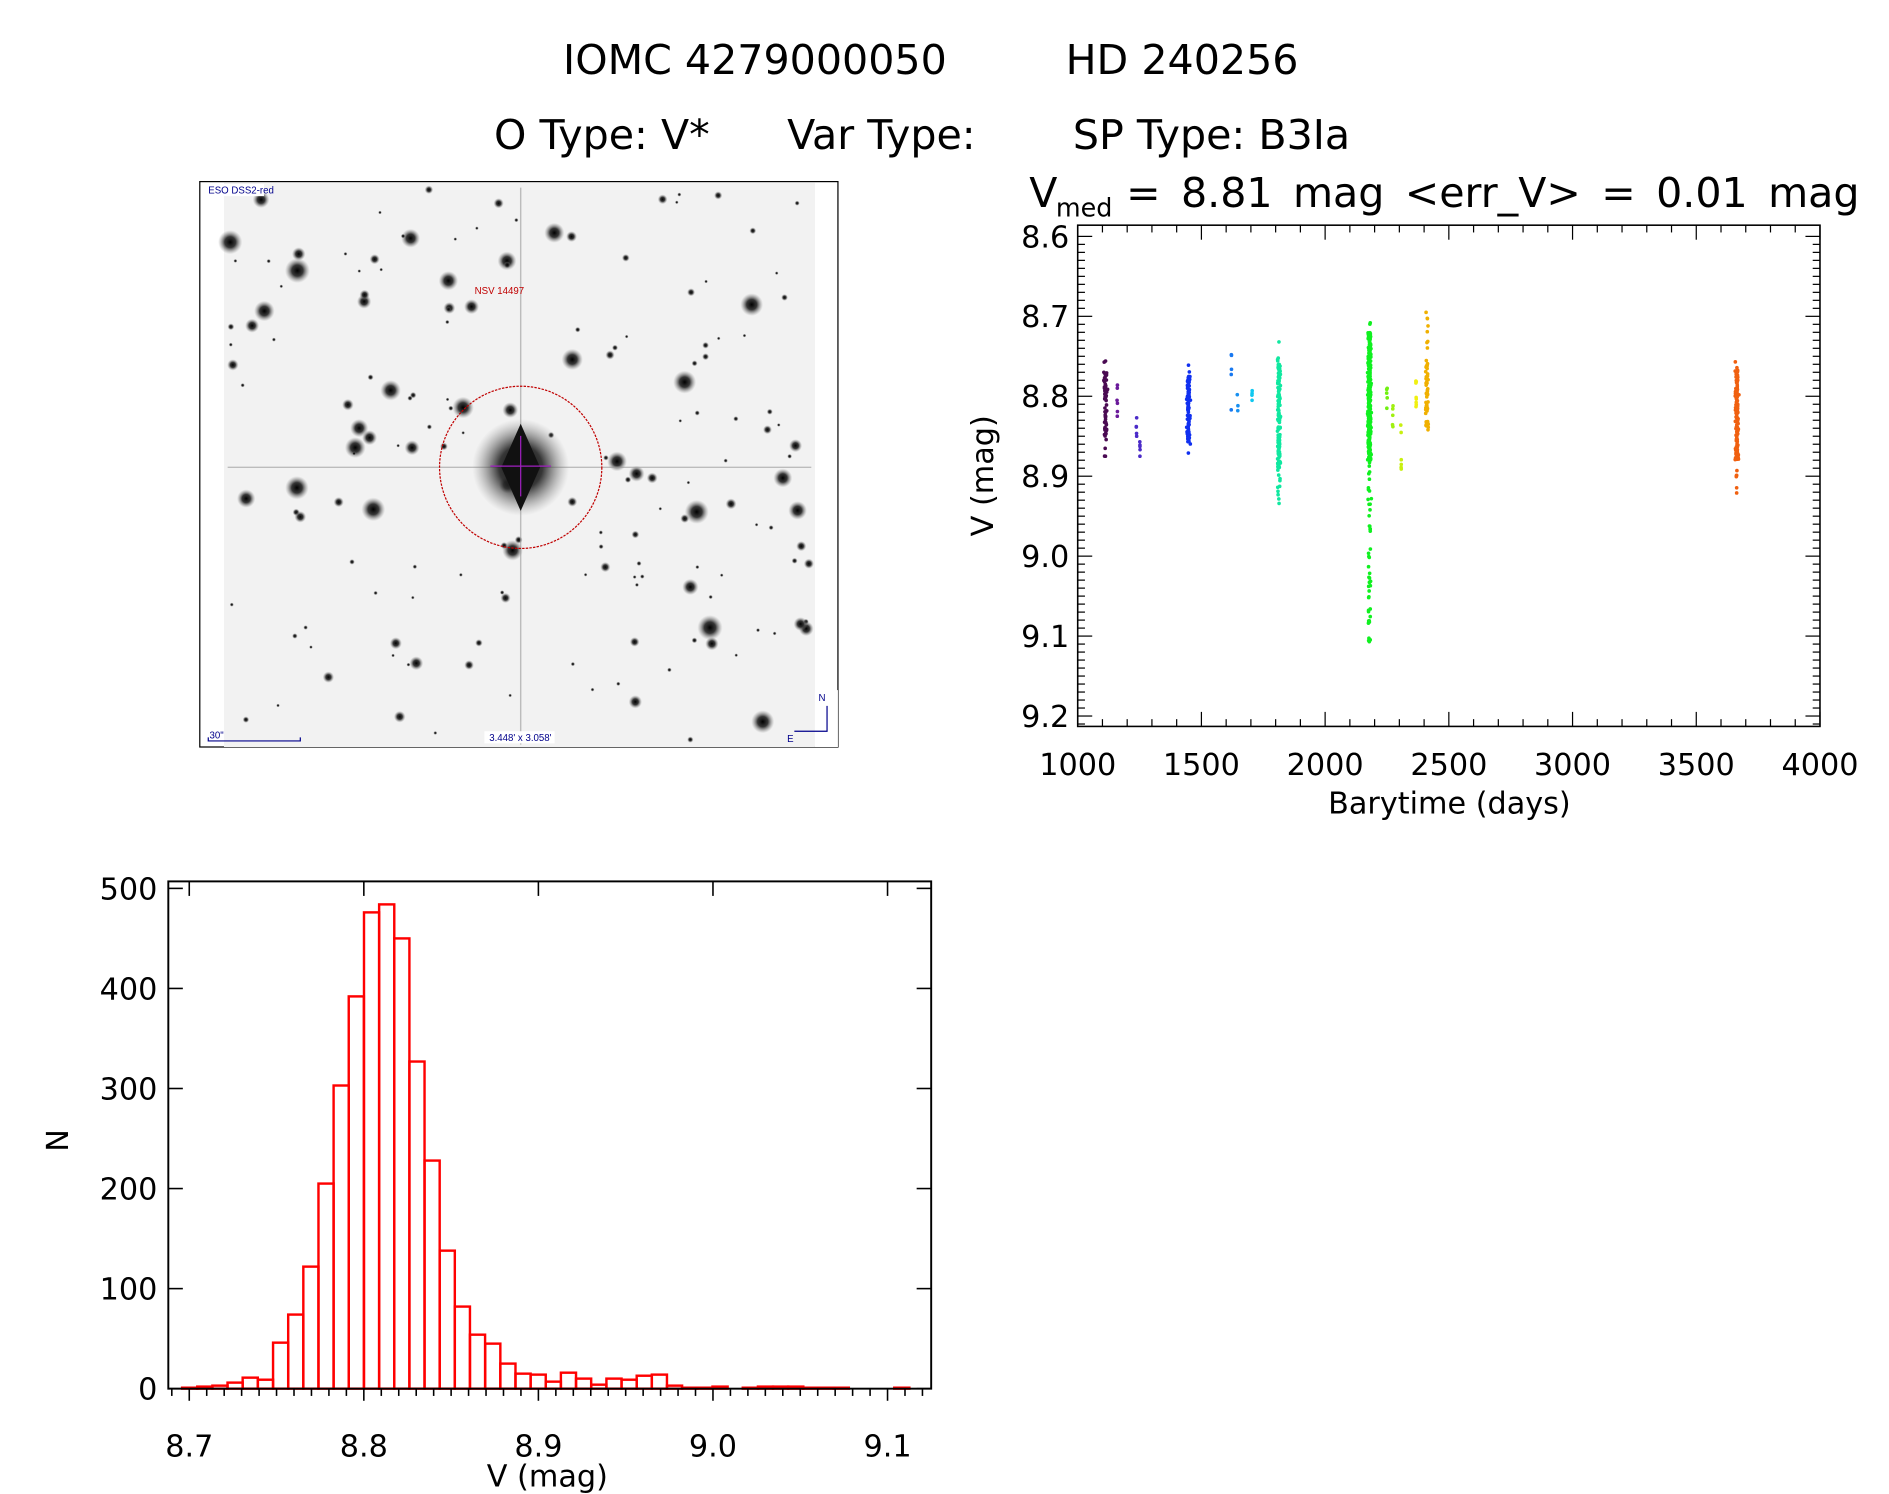  Describe the element at coordinates (790, 739) in the screenshot. I see `east-label: E` at that location.